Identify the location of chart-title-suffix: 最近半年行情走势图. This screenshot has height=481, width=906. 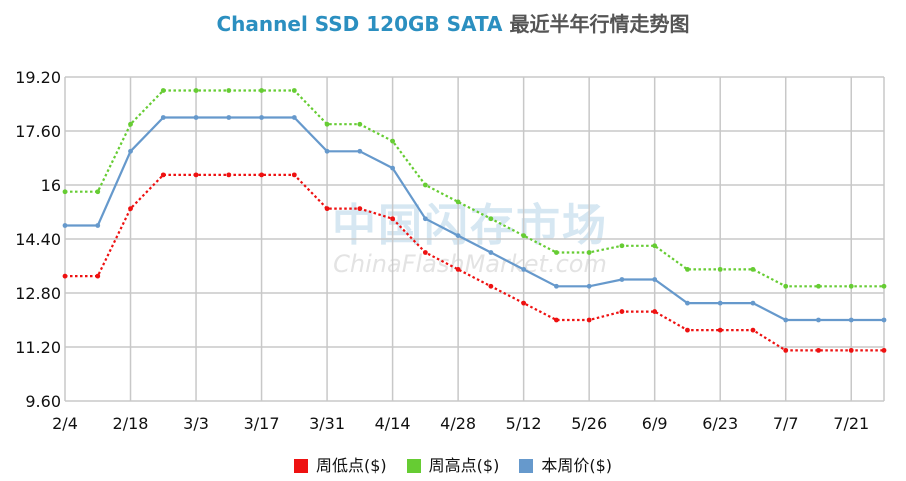
(599, 24).